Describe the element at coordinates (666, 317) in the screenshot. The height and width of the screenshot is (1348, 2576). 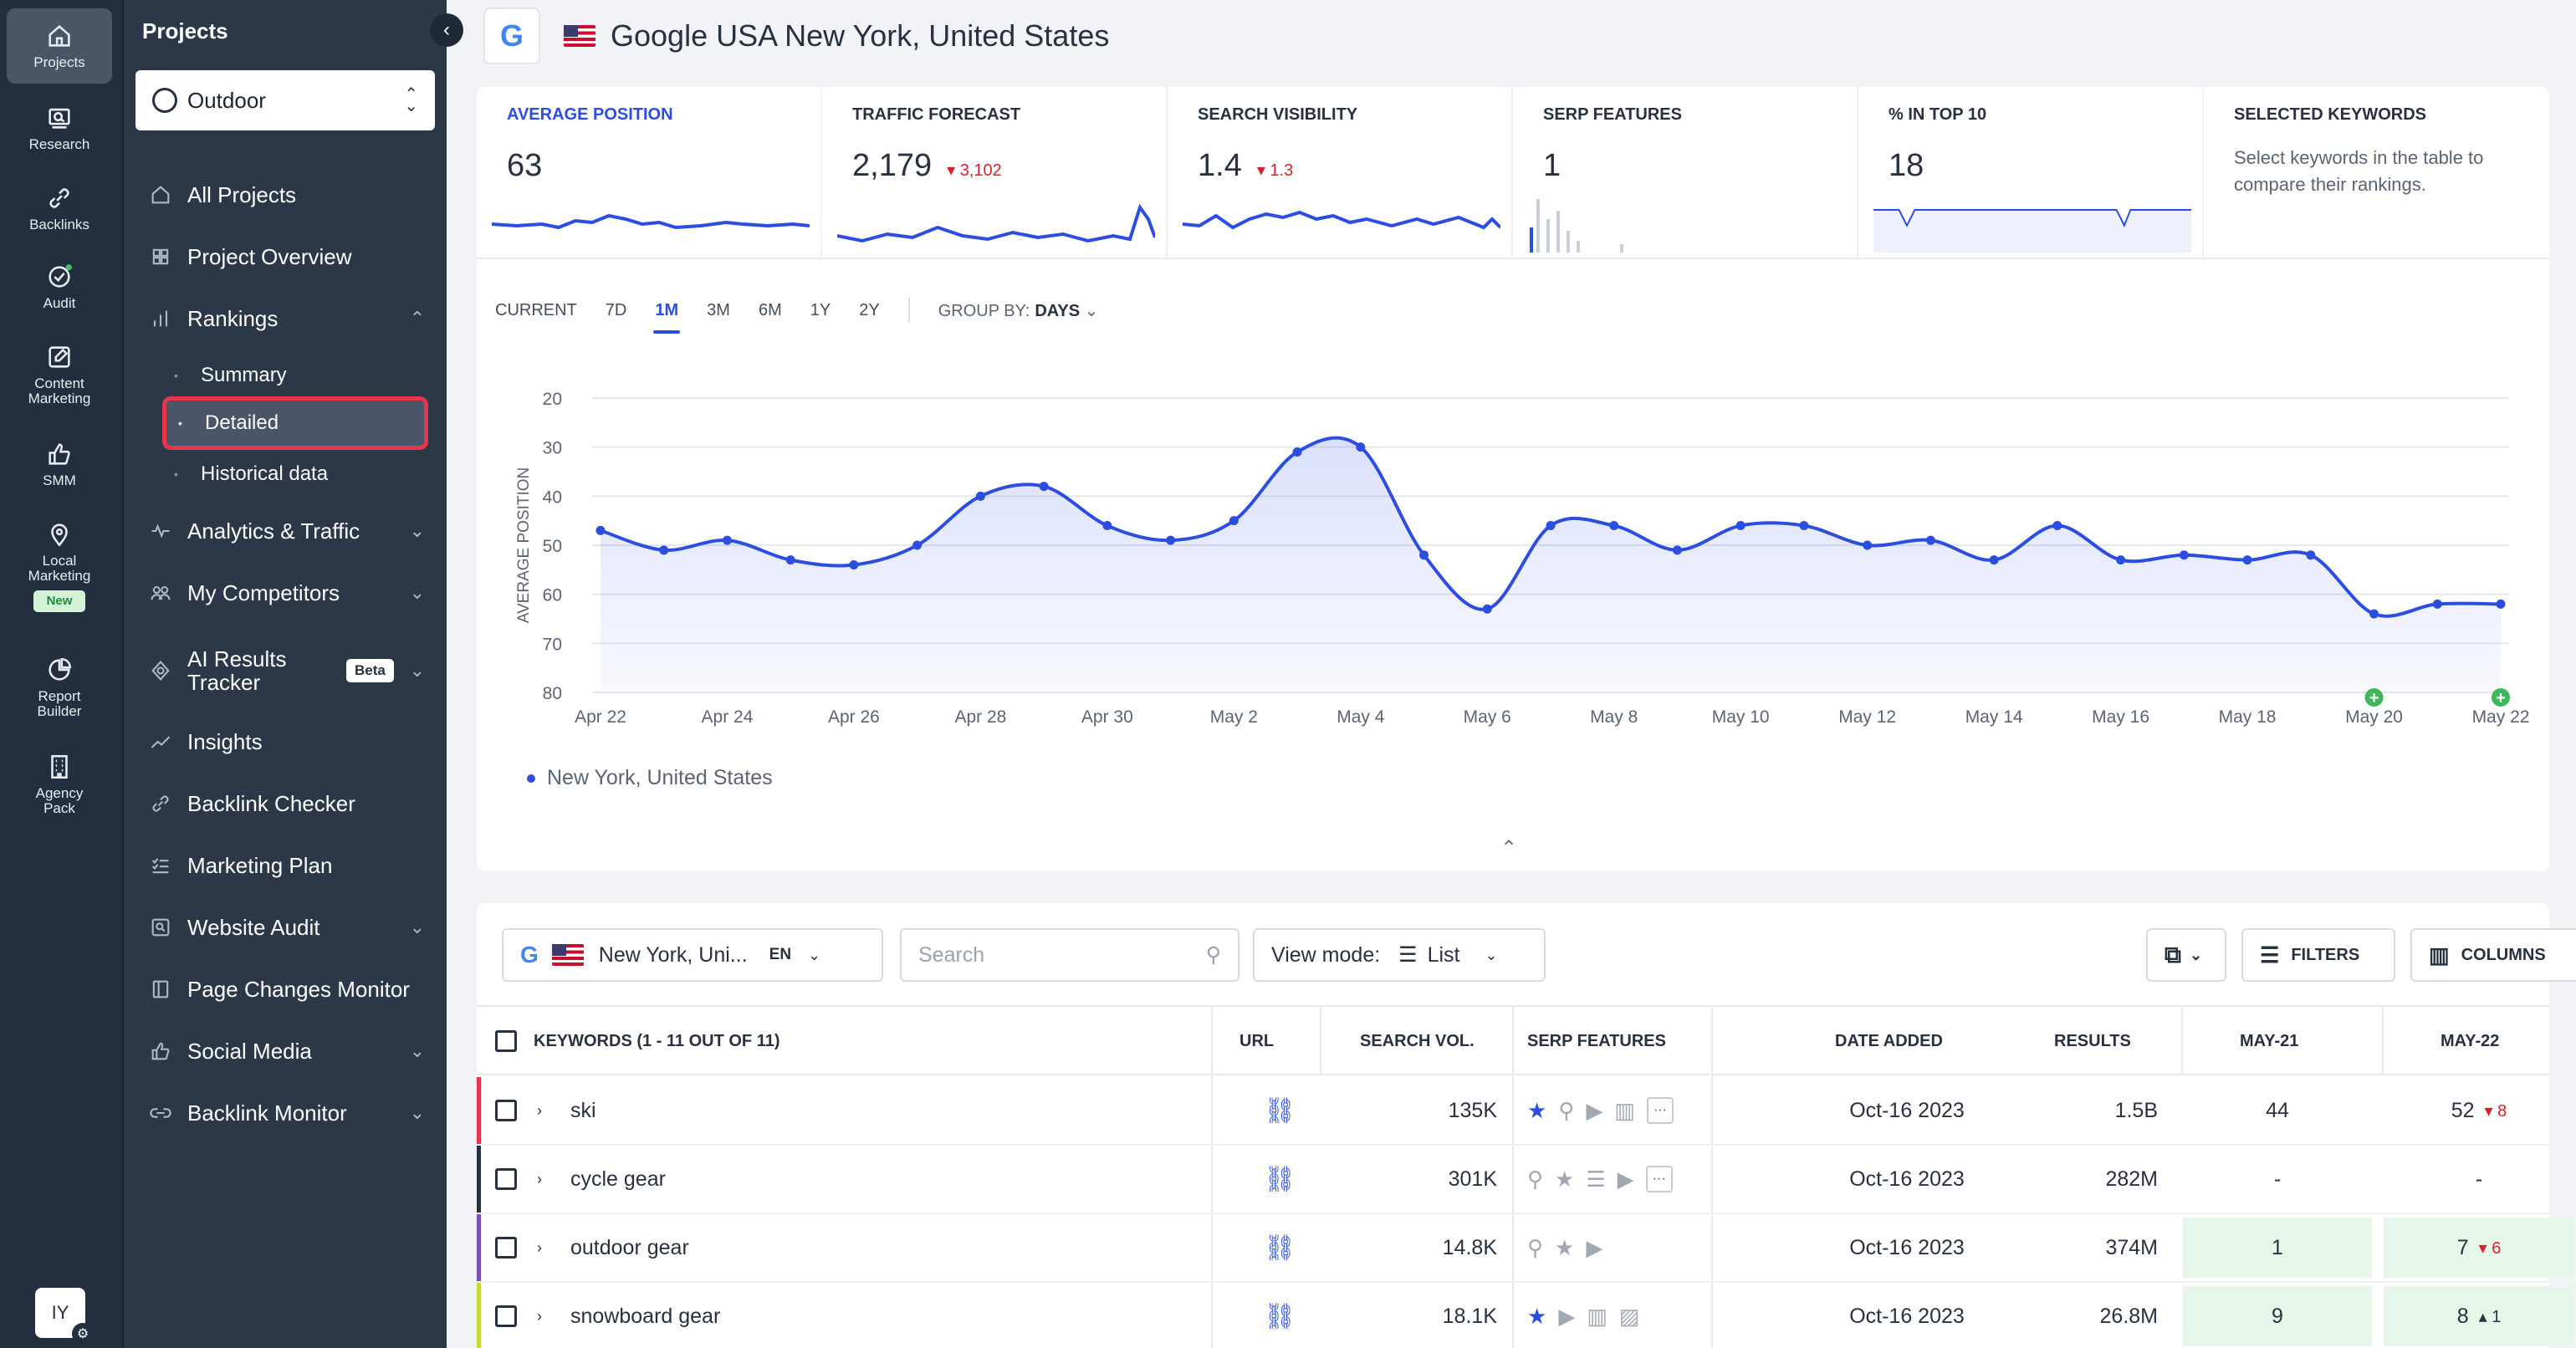
I see `tab-1m: 1M` at that location.